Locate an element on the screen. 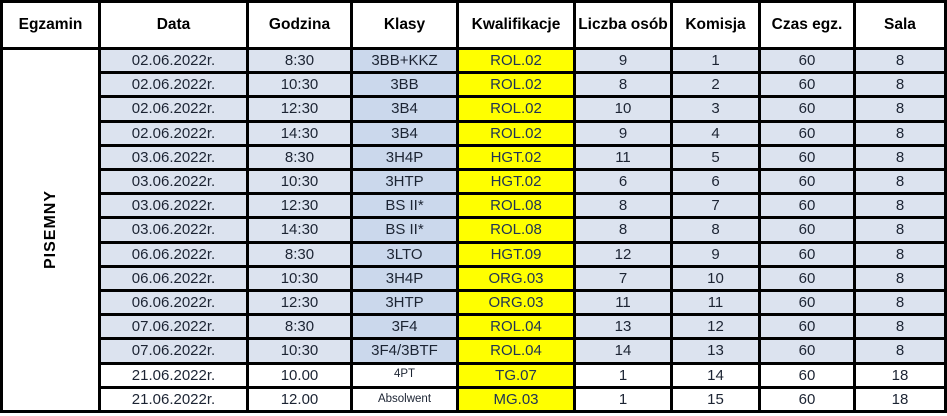 The height and width of the screenshot is (416, 947). column-header-data: Data is located at coordinates (173, 25).